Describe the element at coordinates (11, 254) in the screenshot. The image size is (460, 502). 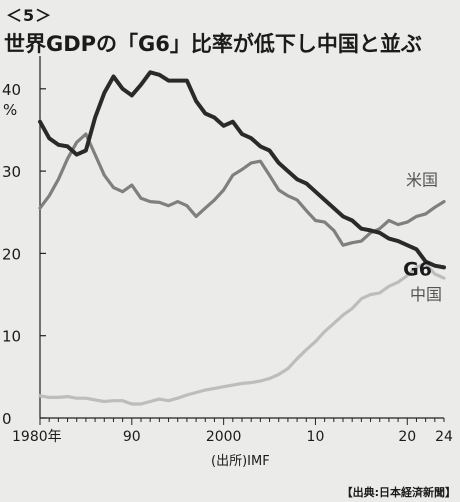
I see `y-tick-label: 20` at that location.